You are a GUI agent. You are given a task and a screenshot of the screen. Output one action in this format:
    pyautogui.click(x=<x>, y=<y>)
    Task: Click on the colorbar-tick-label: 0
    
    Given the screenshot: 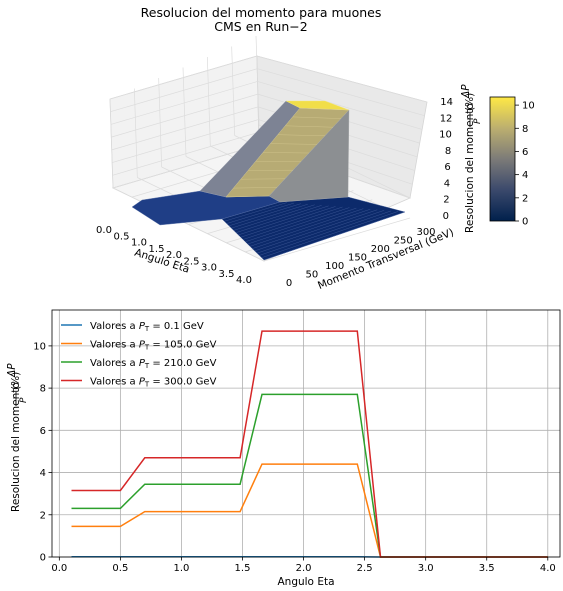 What is the action you would take?
    pyautogui.click(x=525, y=222)
    